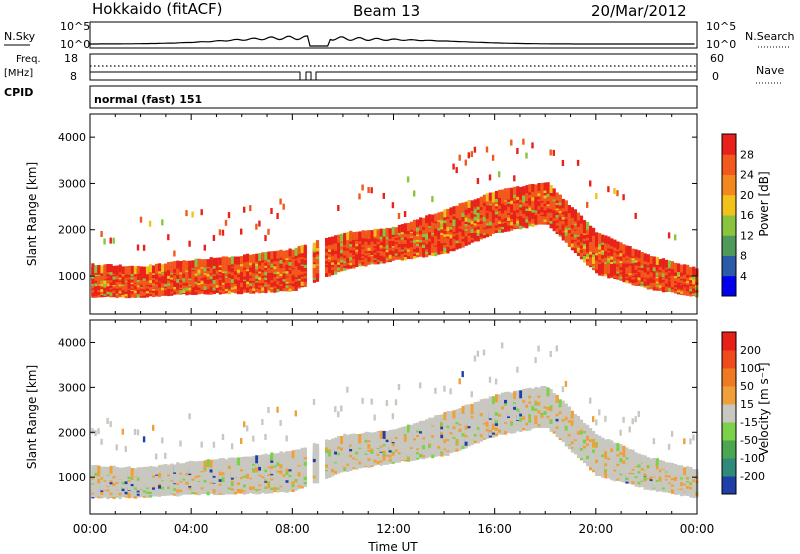 Image resolution: width=800 pixels, height=554 pixels. What do you see at coordinates (75, 26) in the screenshot?
I see `nsky-tick-top: 10^5` at bounding box center [75, 26].